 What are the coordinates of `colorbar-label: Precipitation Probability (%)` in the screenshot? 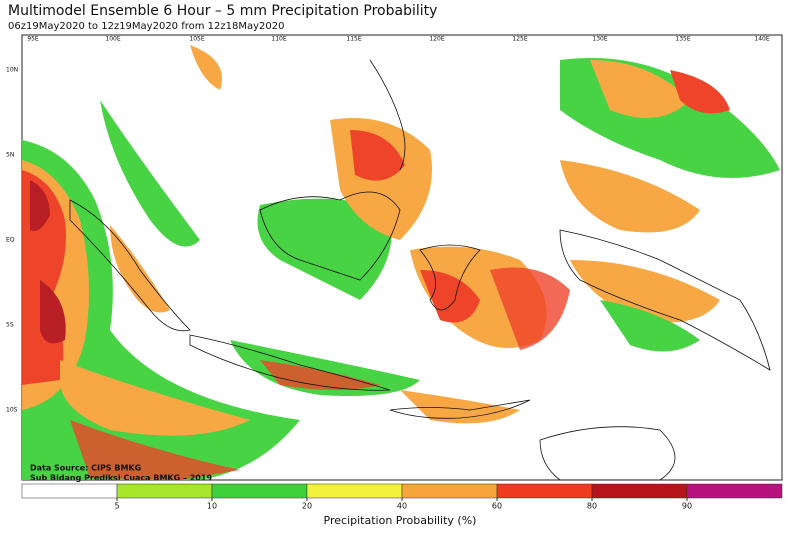 It's located at (400, 520).